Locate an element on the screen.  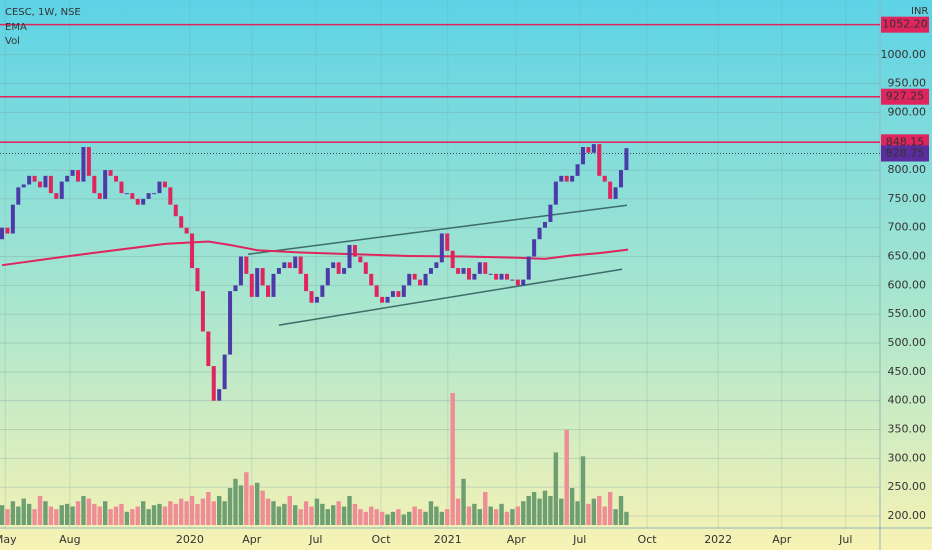
y-tick-label: 600.00 is located at coordinates (907, 284).